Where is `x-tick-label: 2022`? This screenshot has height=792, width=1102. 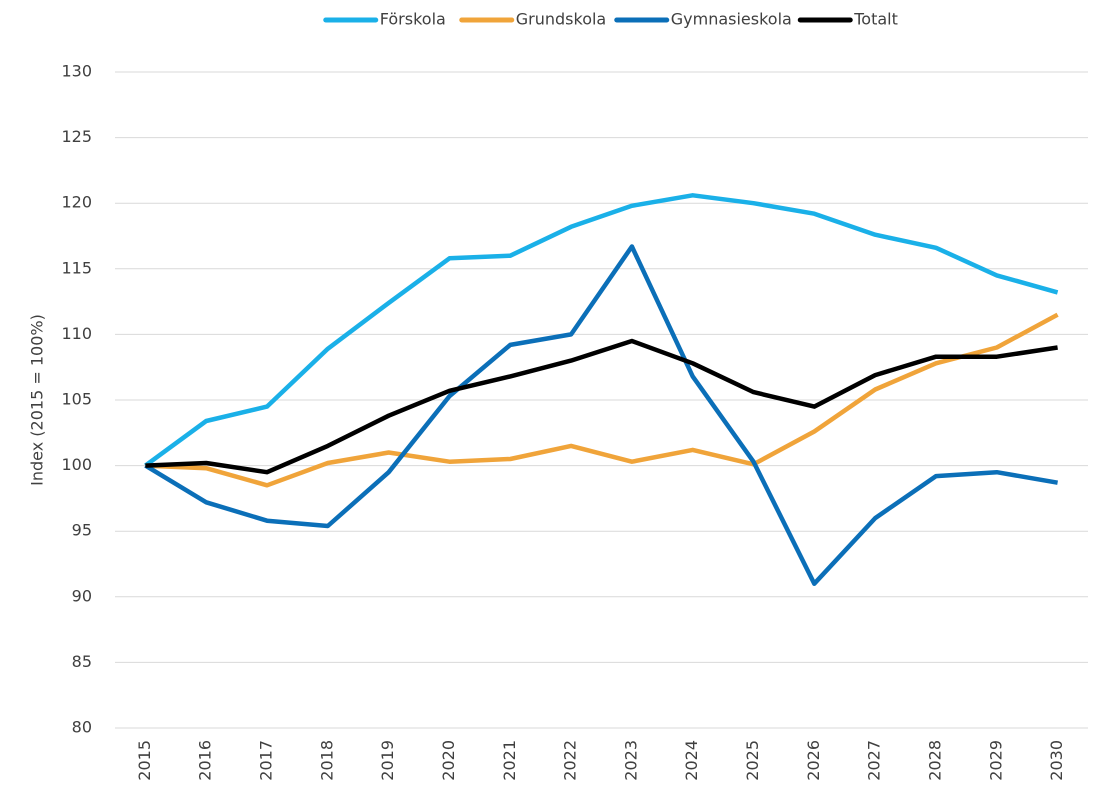
x-tick-label: 2022 is located at coordinates (570, 760).